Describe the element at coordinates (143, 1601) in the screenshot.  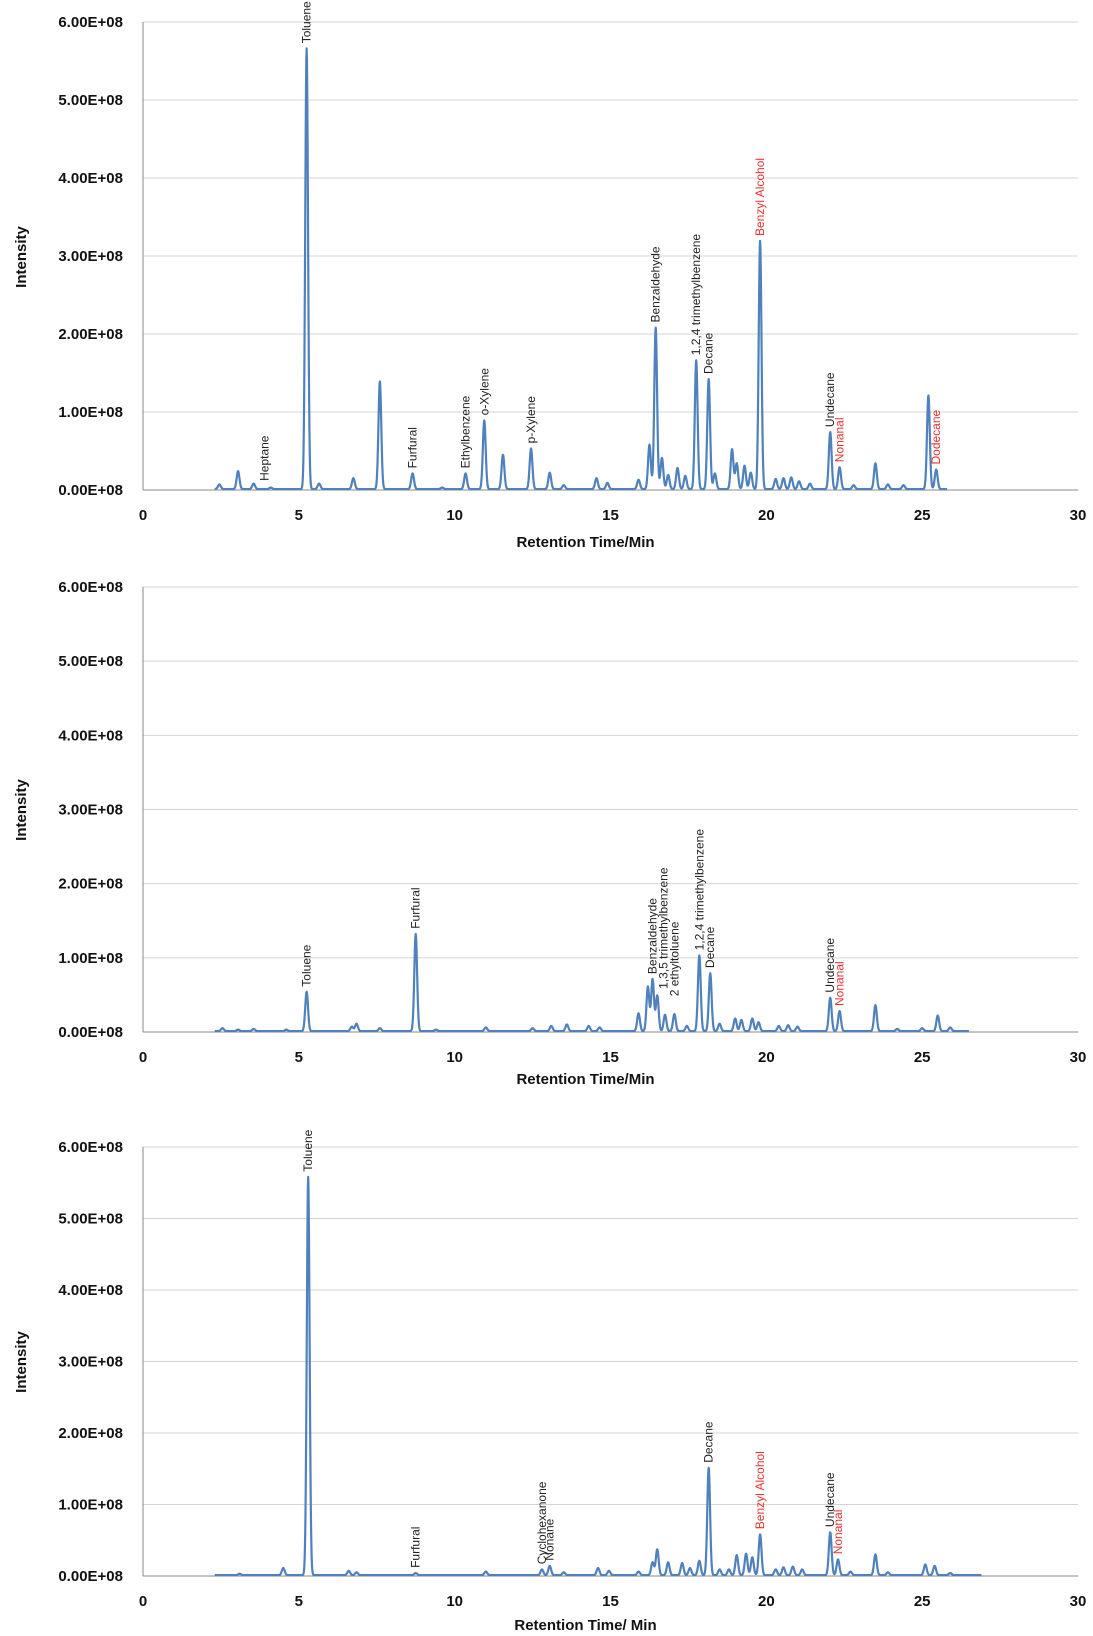
I see `x-tick-label: 0` at that location.